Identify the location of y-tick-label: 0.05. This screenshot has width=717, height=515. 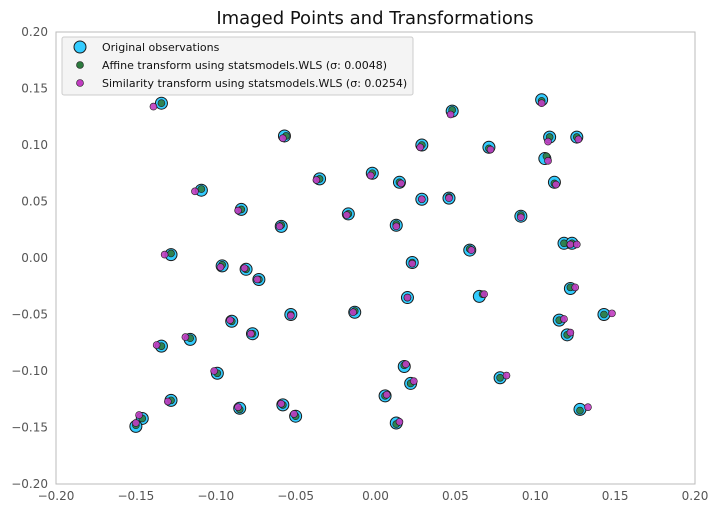
(34, 202).